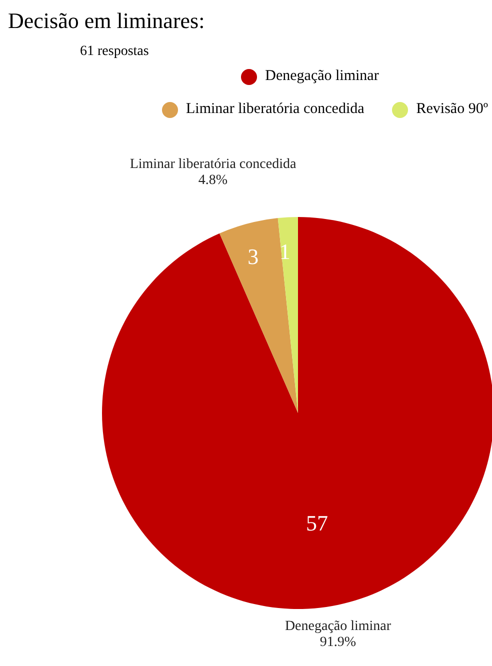  Describe the element at coordinates (338, 626) in the screenshot. I see `slice-label: Denegação liminar` at that location.